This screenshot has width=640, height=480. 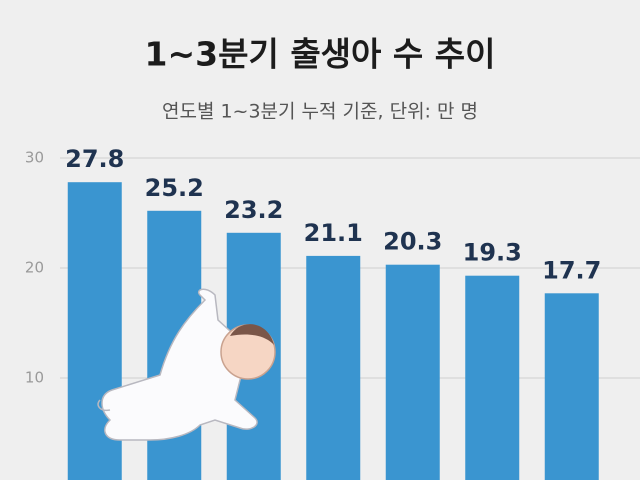 What do you see at coordinates (252, 334) in the screenshot?
I see `baby-hair` at bounding box center [252, 334].